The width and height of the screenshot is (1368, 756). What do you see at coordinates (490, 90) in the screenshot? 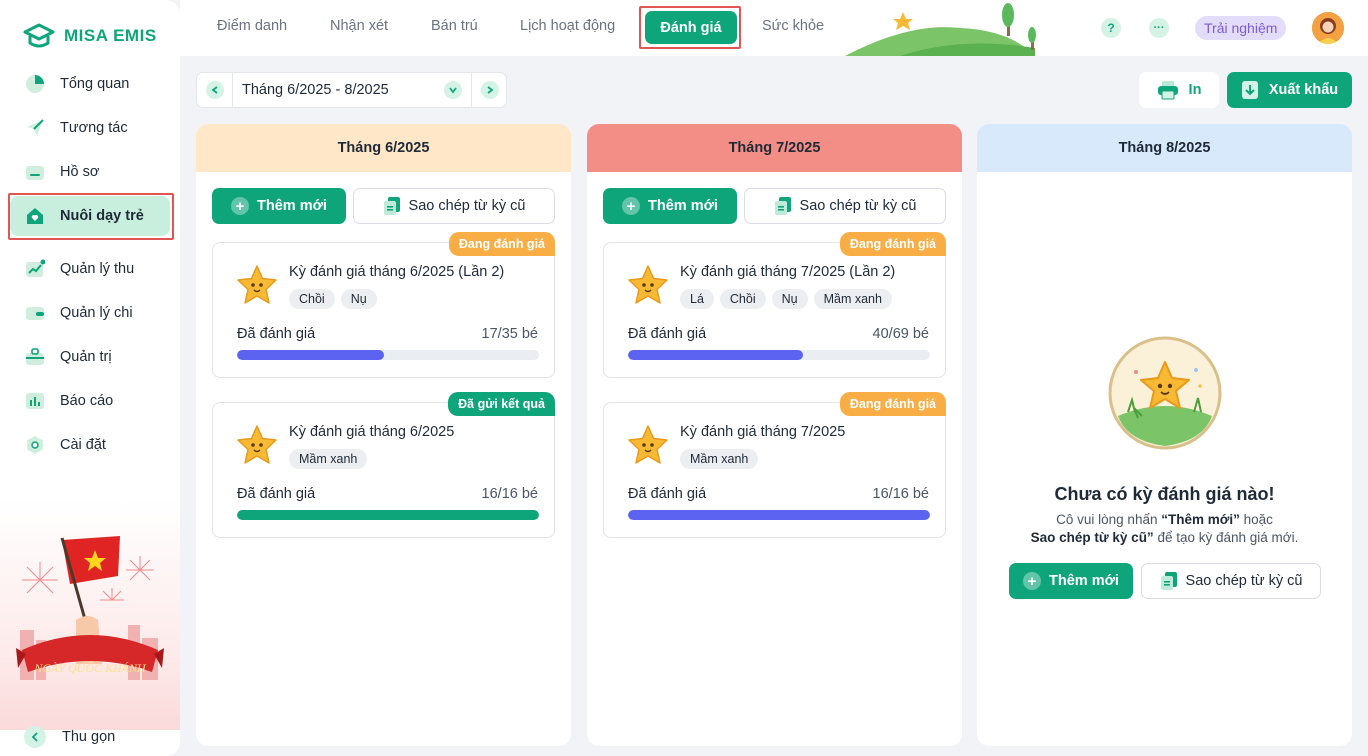
I see `next-period-button` at bounding box center [490, 90].